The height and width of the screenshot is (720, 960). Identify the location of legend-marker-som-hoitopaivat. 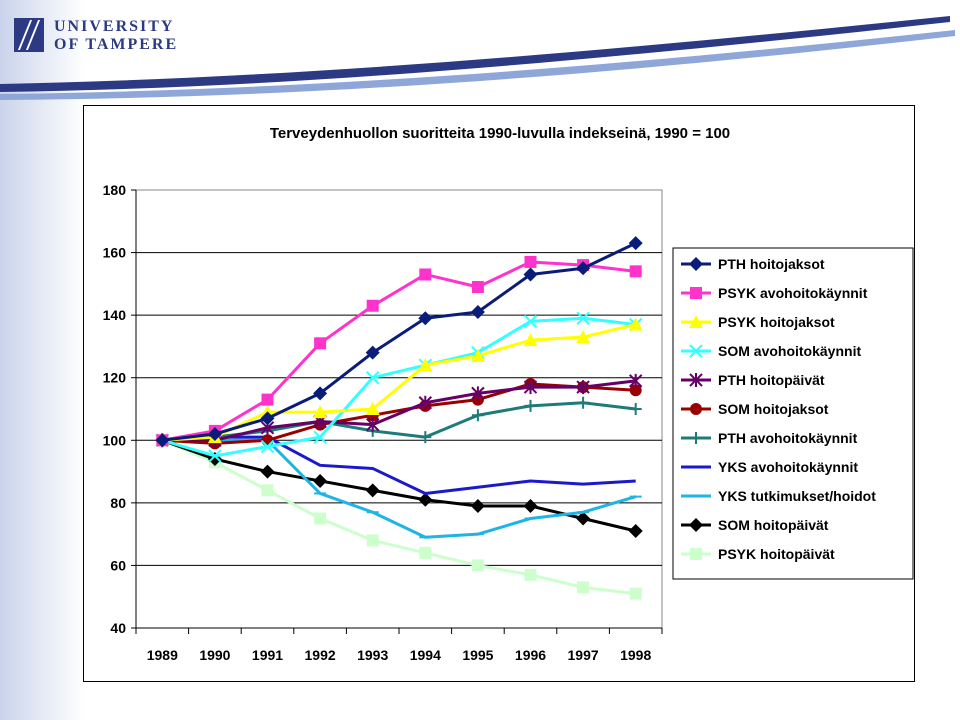
(696, 525).